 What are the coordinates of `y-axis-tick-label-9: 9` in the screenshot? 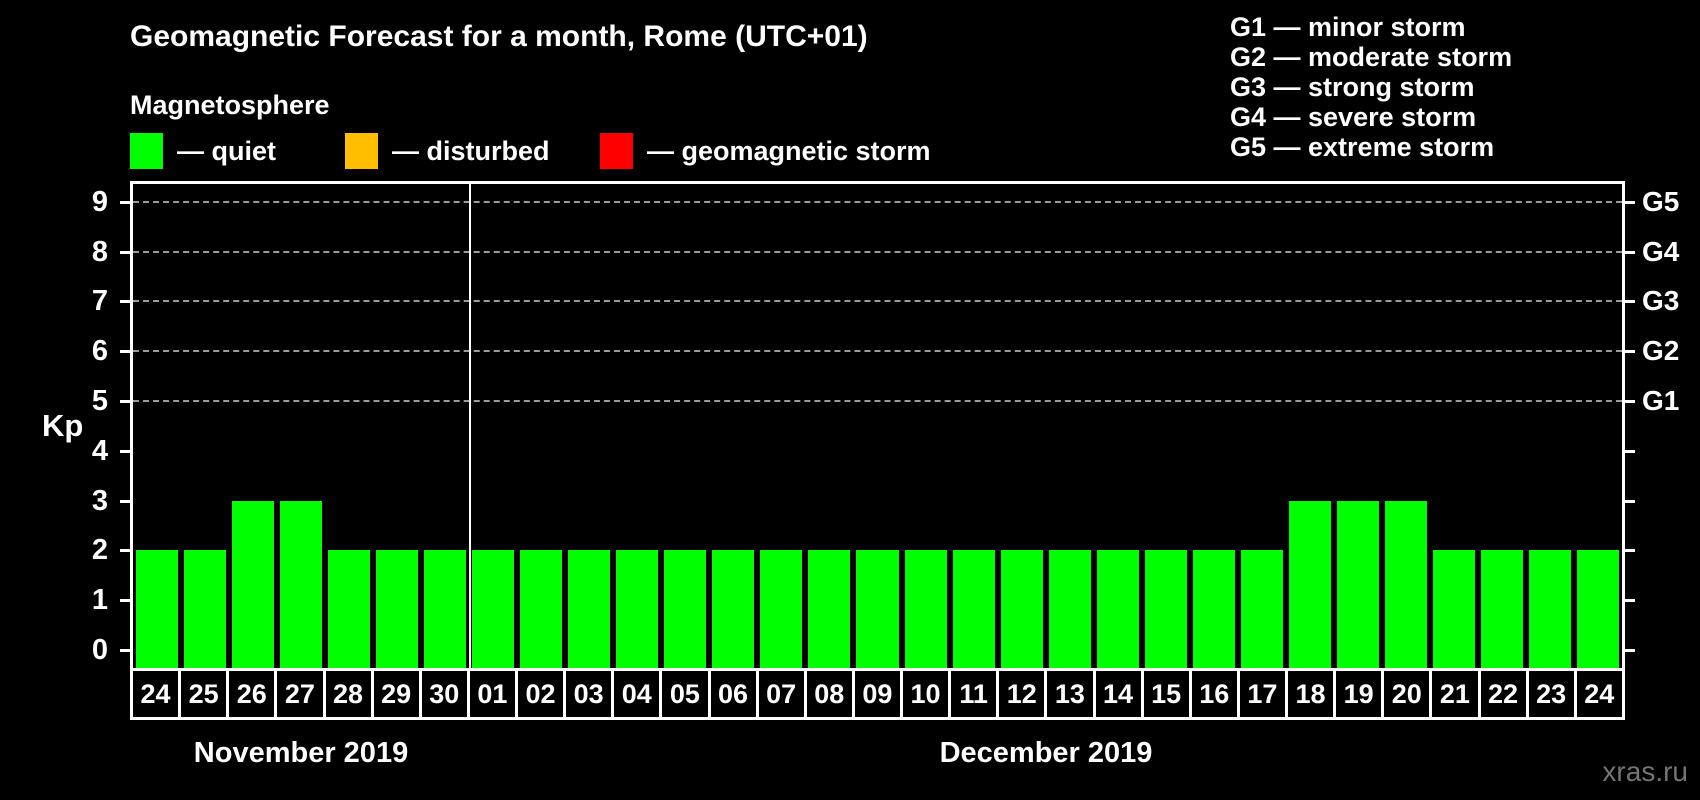 It's located at (99, 201).